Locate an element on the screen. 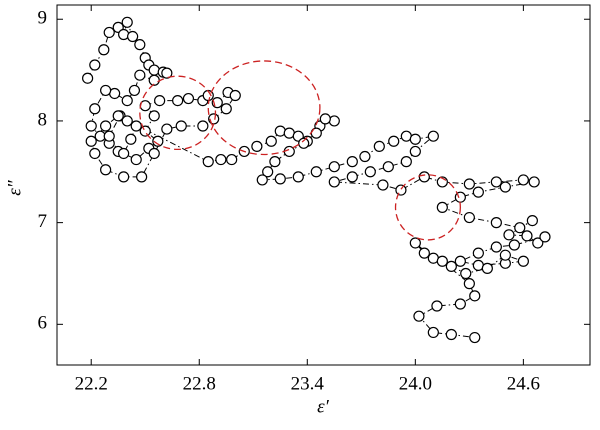  x-tick-label: 22.2 is located at coordinates (91, 383).